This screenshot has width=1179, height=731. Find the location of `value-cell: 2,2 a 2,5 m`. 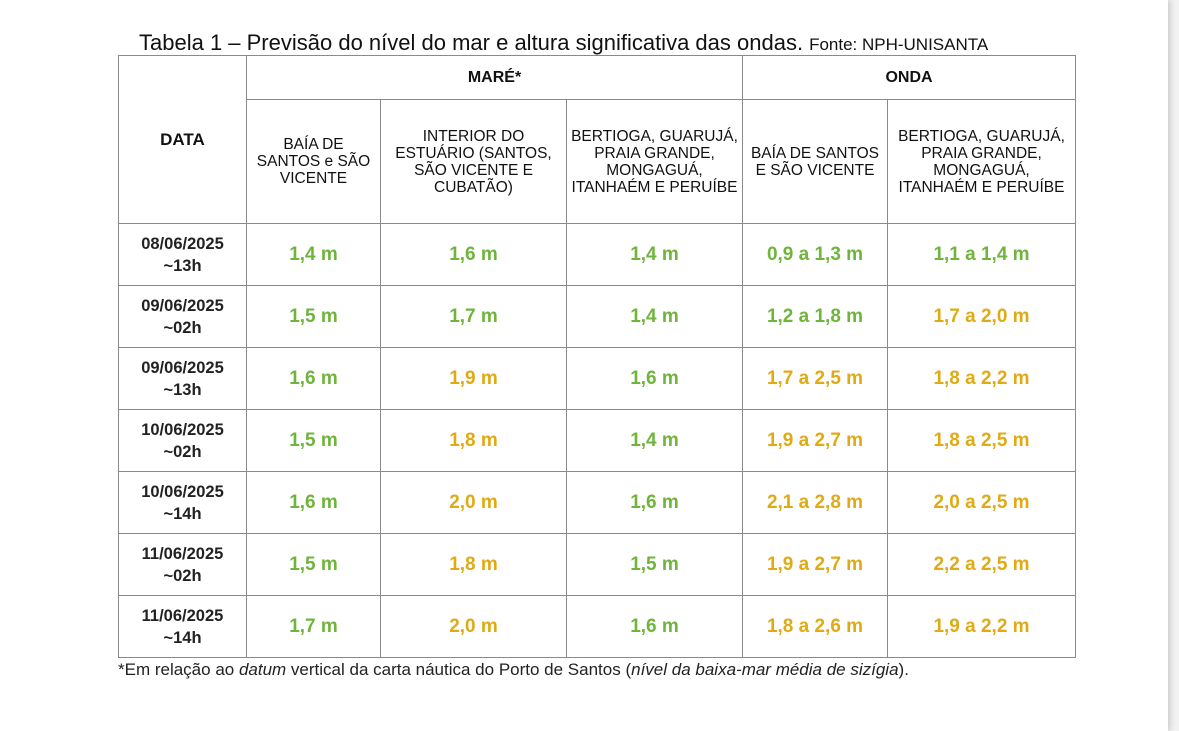

value-cell: 2,2 a 2,5 m is located at coordinates (981, 564).